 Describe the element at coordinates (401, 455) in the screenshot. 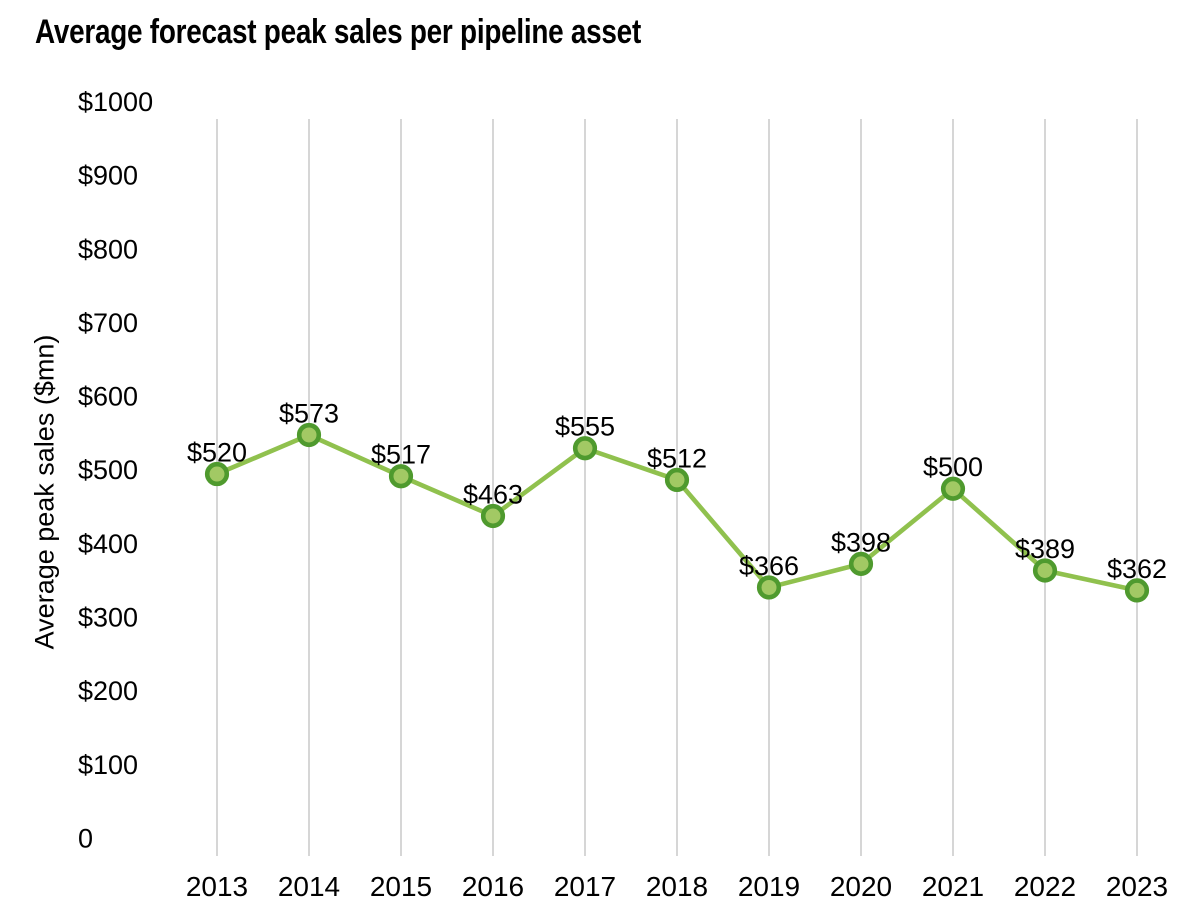

I see `data-label: $517` at that location.